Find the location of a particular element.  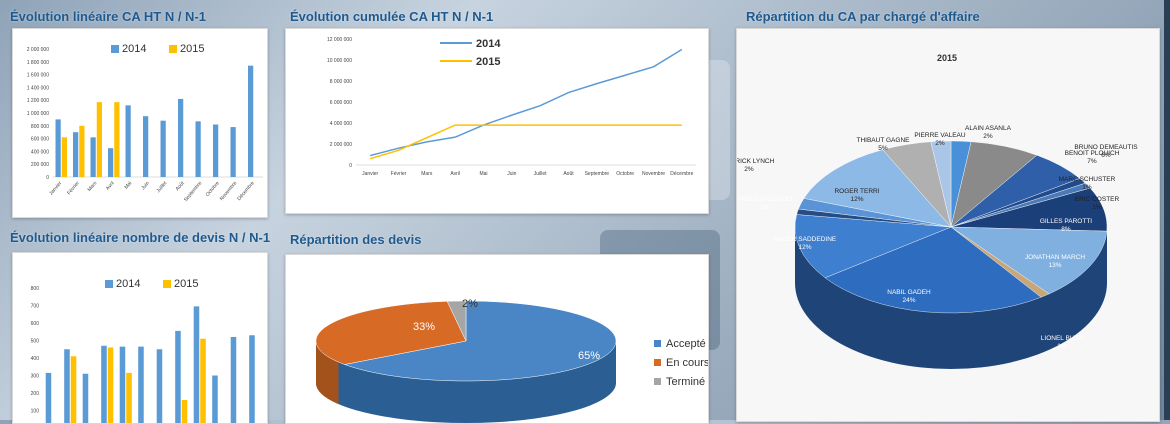

slice-name-9: NACER SADDEDINE is located at coordinates (805, 239).